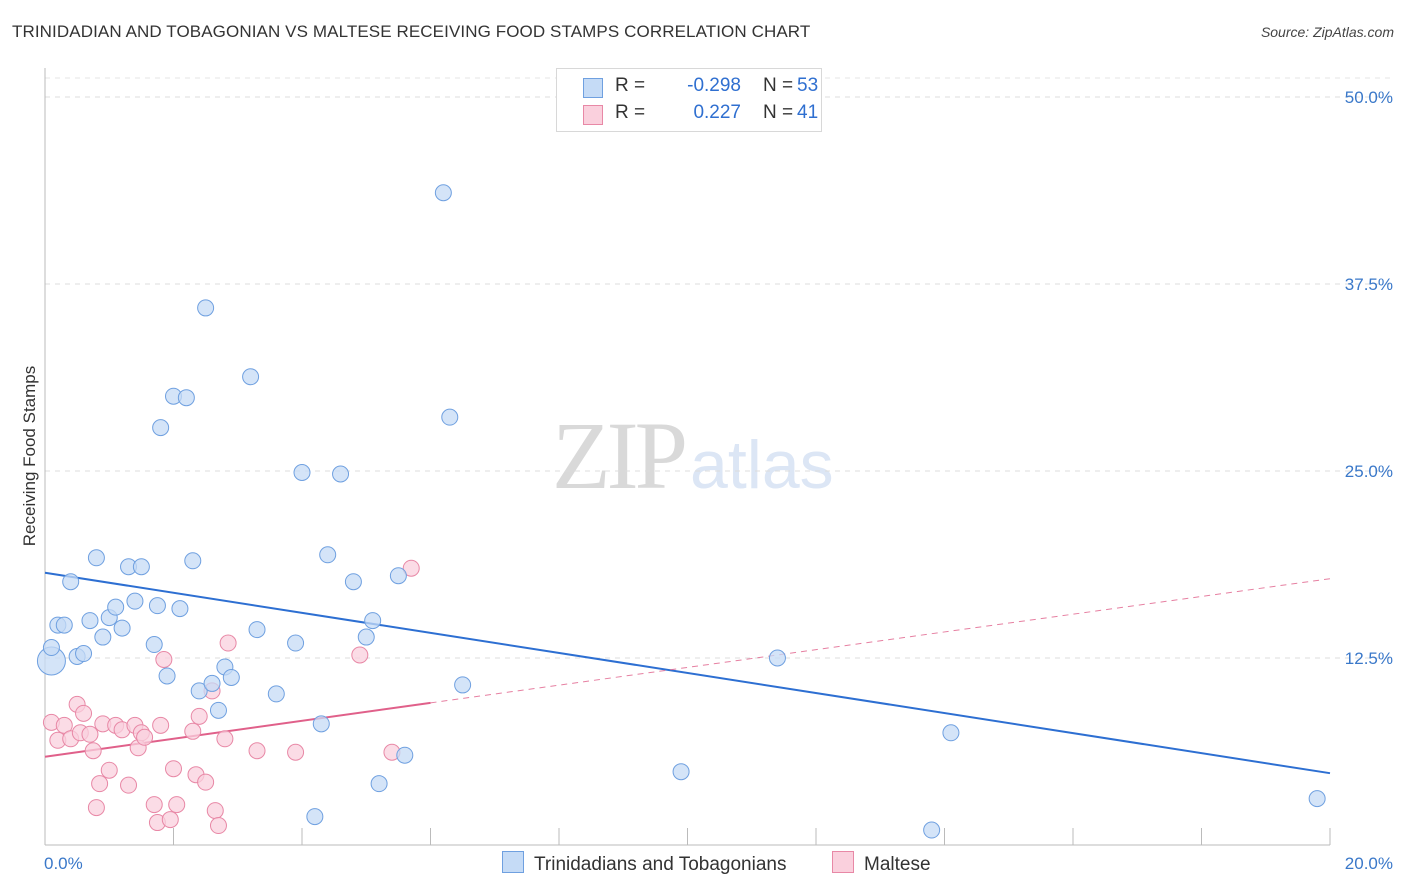  What do you see at coordinates (513, 862) in the screenshot?
I see `bottom-legend-swatch-series1` at bounding box center [513, 862].